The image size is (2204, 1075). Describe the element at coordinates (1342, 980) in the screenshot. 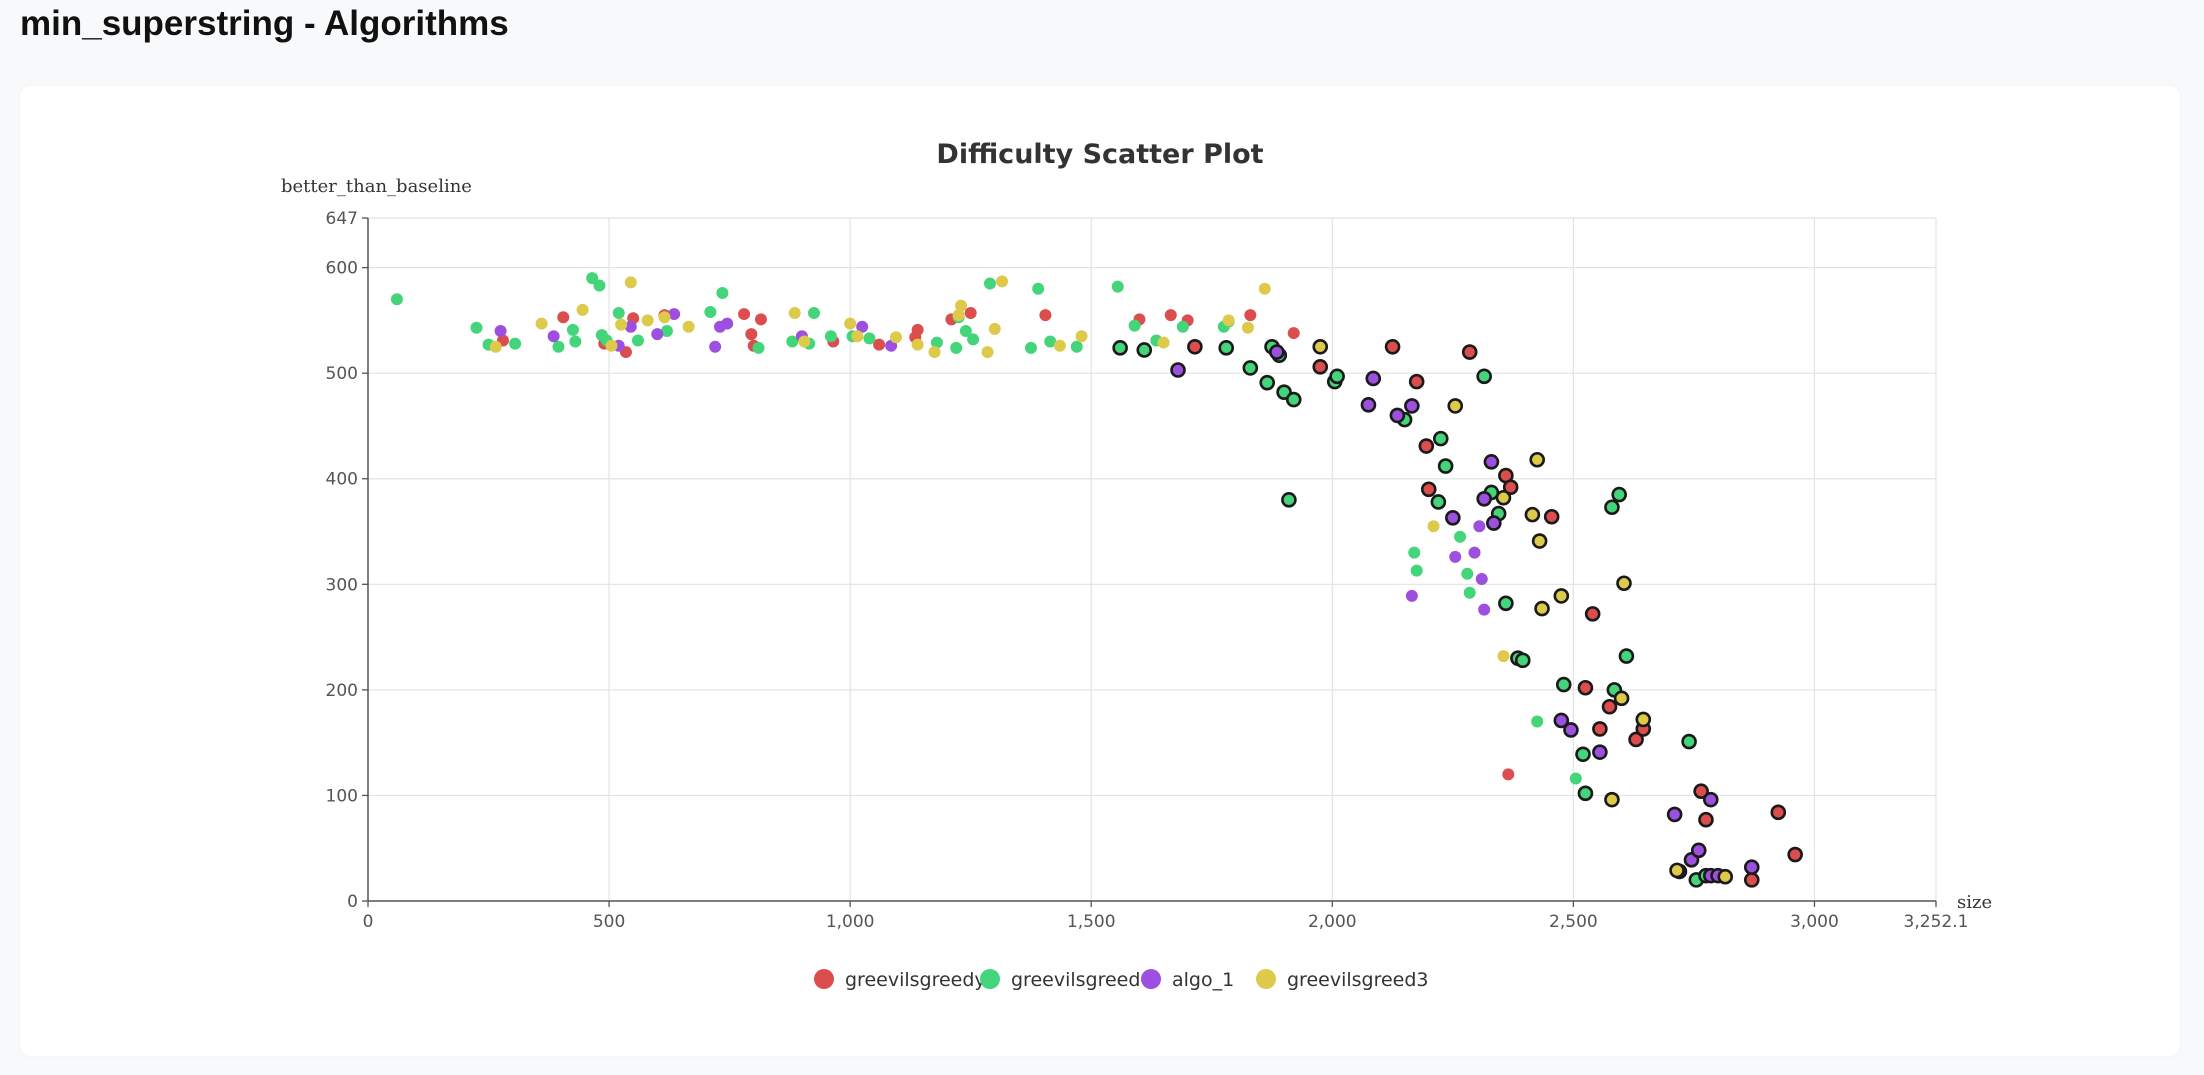

I see `legend-item-greevilsgreed3: greevilsgreed3` at that location.